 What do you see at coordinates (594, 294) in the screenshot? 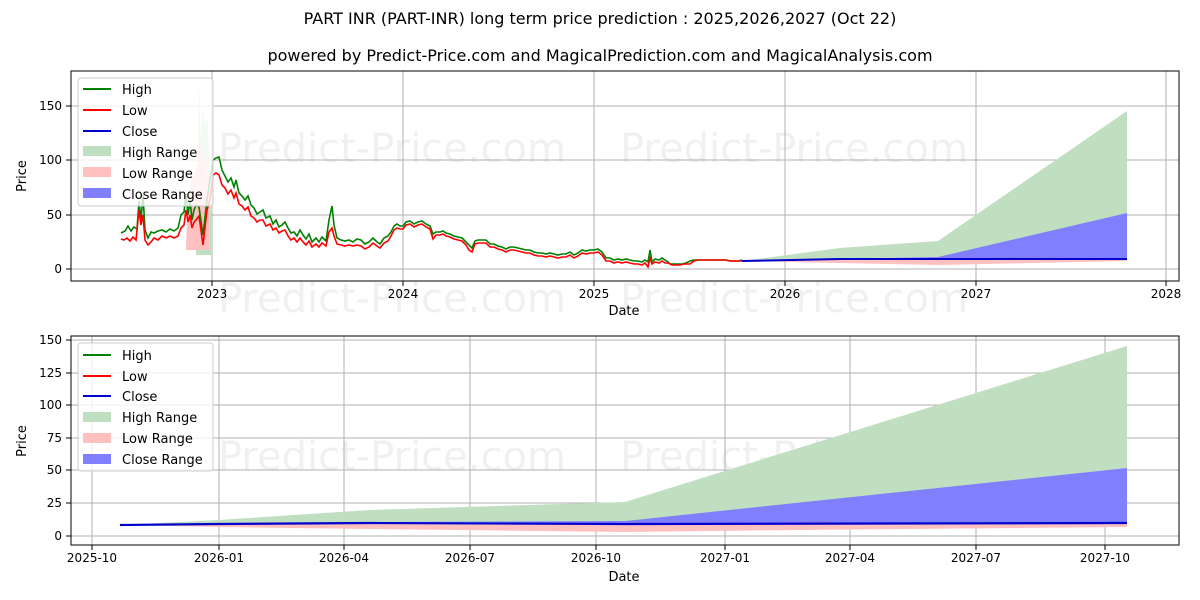
I see `x-tick-label: 2025` at bounding box center [594, 294].